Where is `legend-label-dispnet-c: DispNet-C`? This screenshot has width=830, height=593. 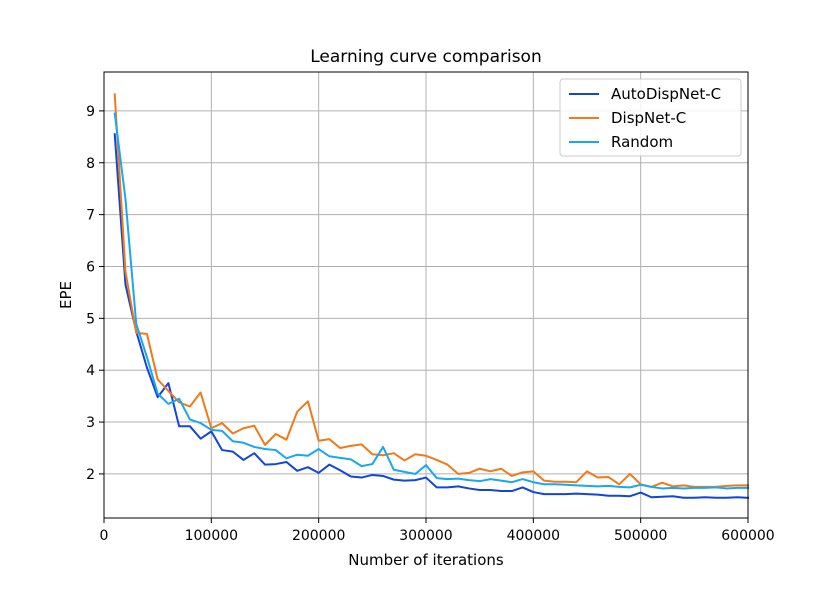
legend-label-dispnet-c: DispNet-C is located at coordinates (648, 118).